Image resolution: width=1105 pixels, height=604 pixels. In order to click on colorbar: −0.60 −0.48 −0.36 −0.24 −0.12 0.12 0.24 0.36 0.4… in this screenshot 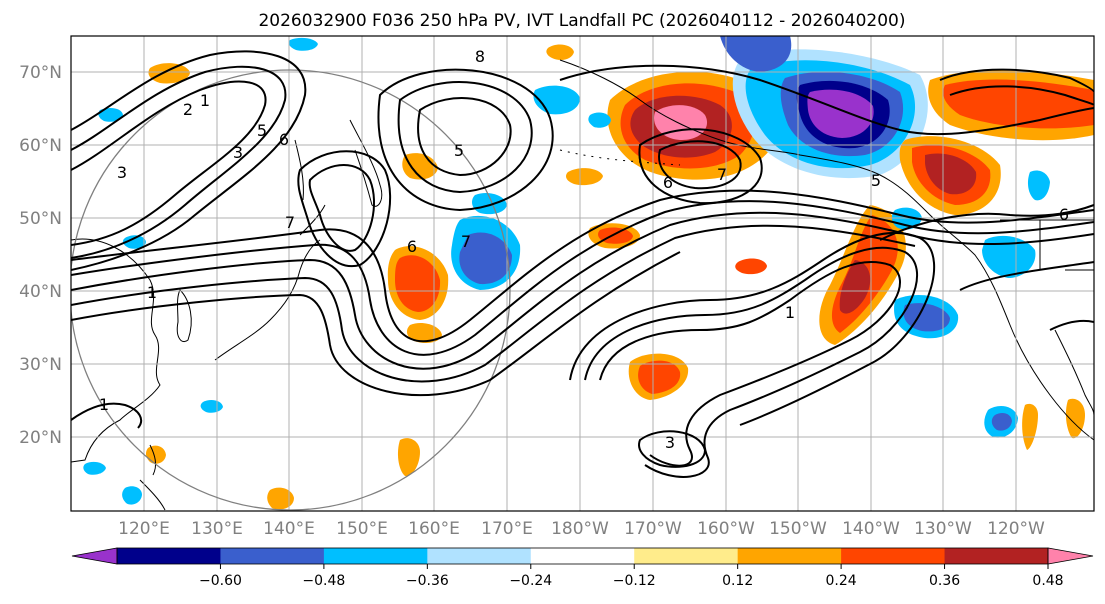, I will do `click(582, 568)`.